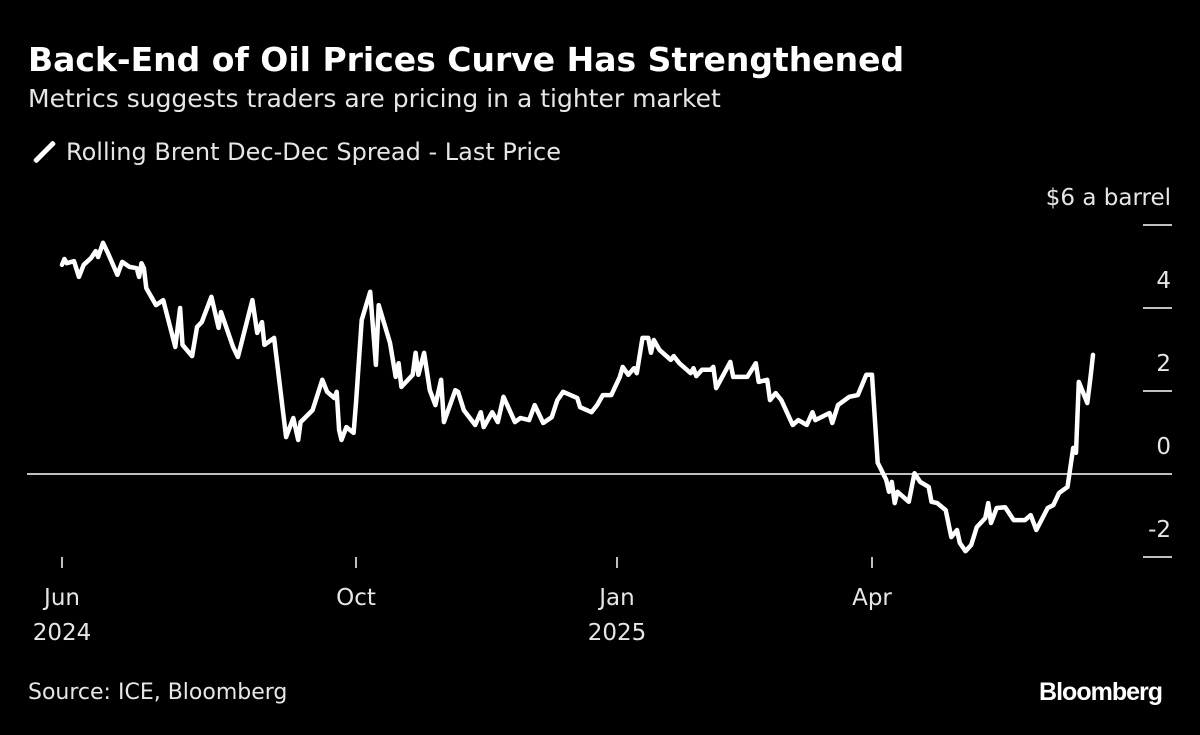 This screenshot has width=1200, height=735. What do you see at coordinates (1109, 371) in the screenshot?
I see `y-axis: $6 a barrel 4 2 0 -2` at bounding box center [1109, 371].